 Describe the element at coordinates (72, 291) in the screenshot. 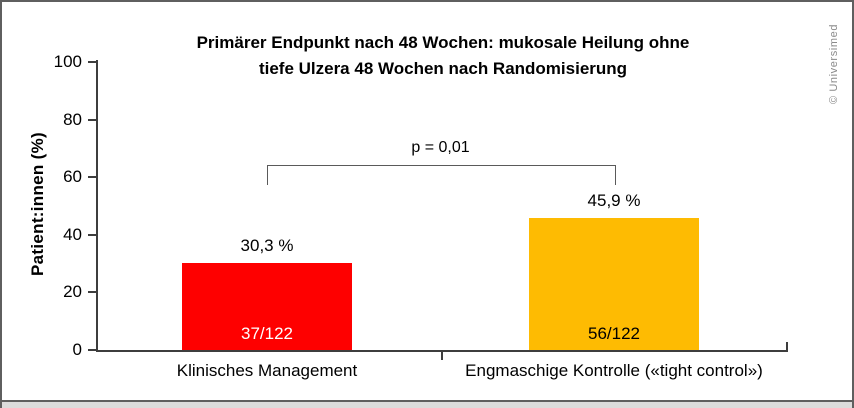

I see `y-tick-label: 20` at that location.